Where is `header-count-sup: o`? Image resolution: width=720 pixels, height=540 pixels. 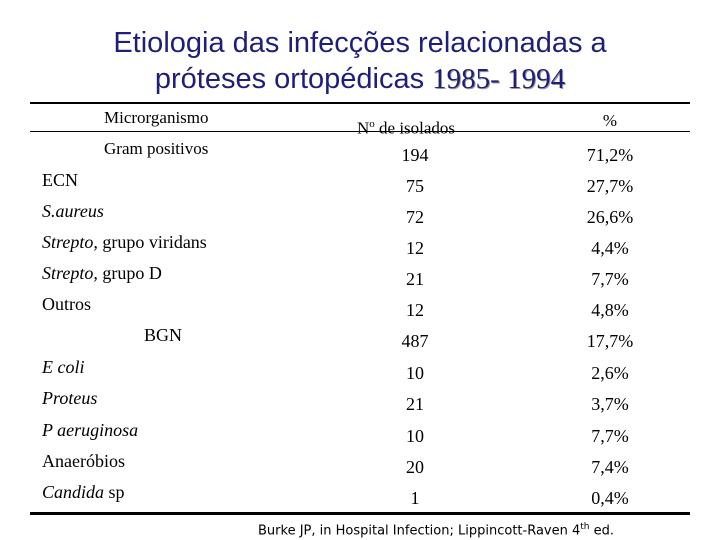 header-count-sup: o is located at coordinates (372, 124).